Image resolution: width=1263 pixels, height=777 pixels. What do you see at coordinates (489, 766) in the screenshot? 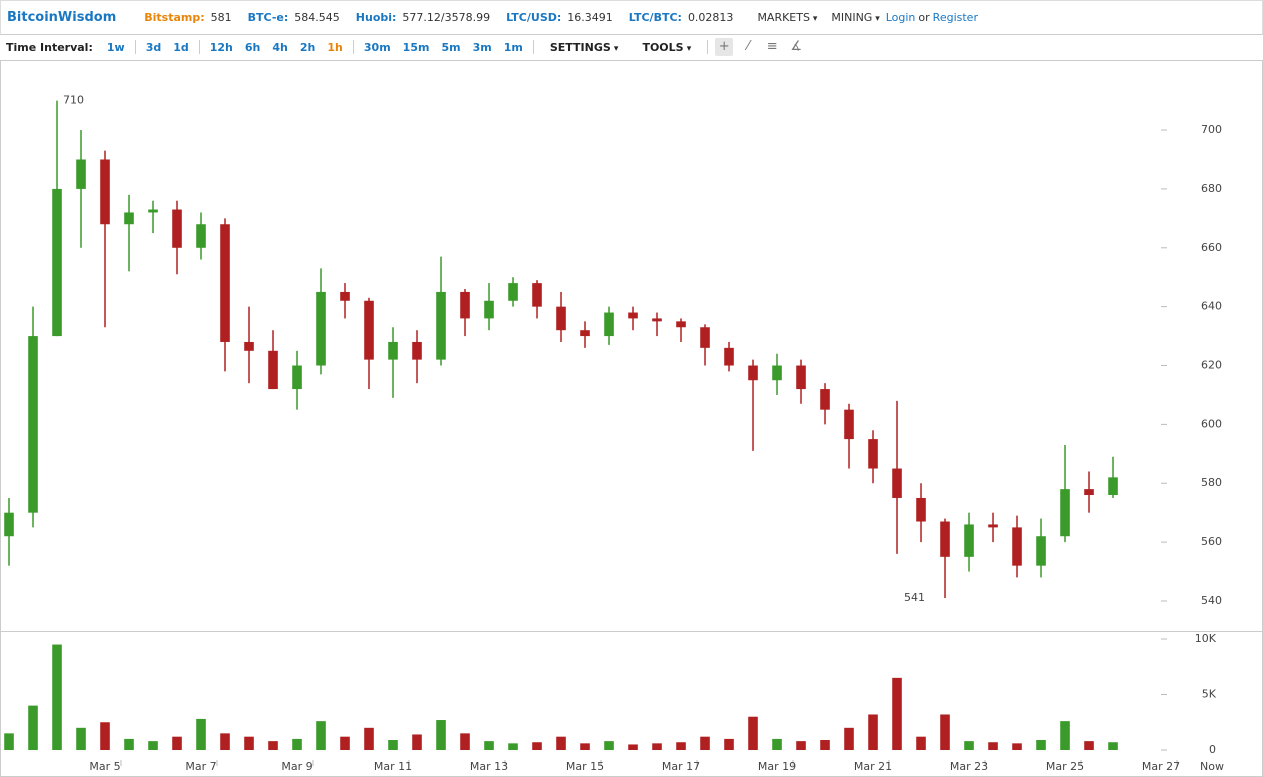
I see `x-tick-label: Mar 13` at bounding box center [489, 766].